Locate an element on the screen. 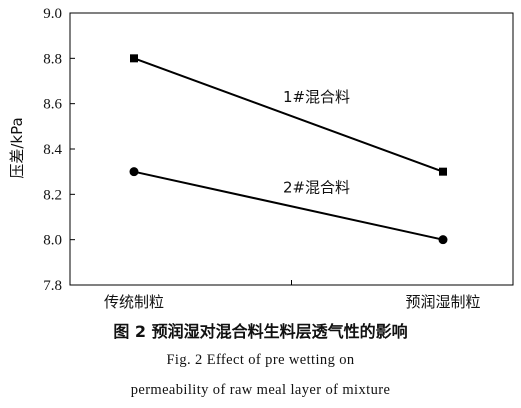 The height and width of the screenshot is (408, 521). y-tick-label: 9.0 is located at coordinates (52, 14).